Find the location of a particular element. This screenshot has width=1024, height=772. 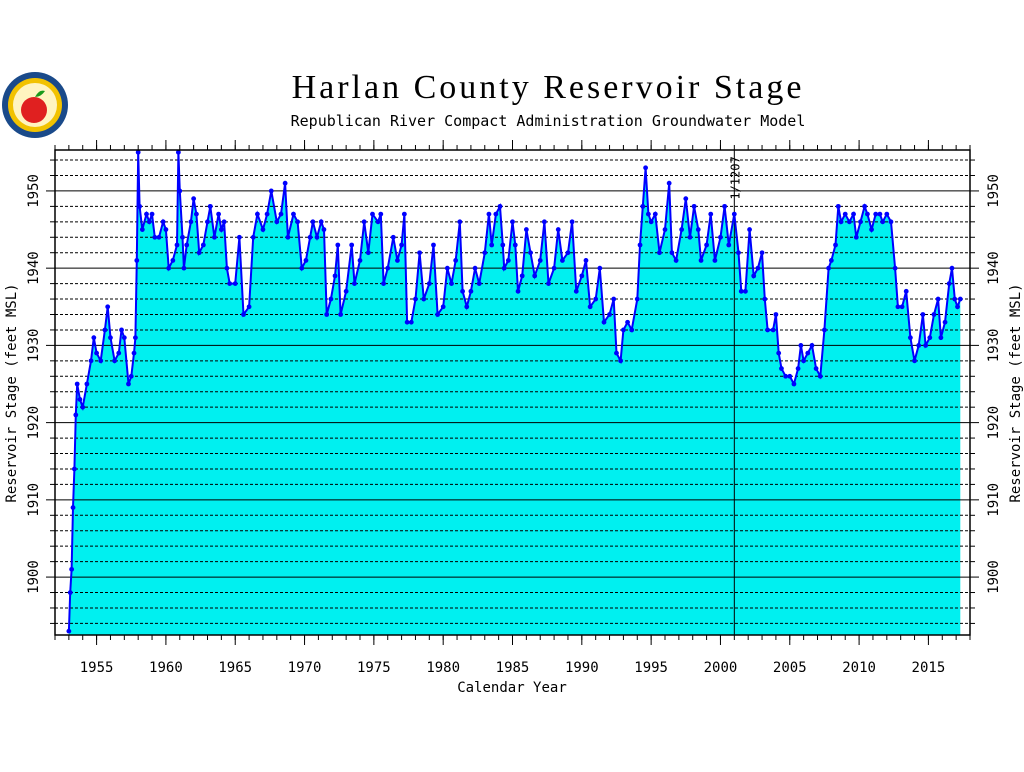

y-tick-label: 1900 is located at coordinates (34, 577).